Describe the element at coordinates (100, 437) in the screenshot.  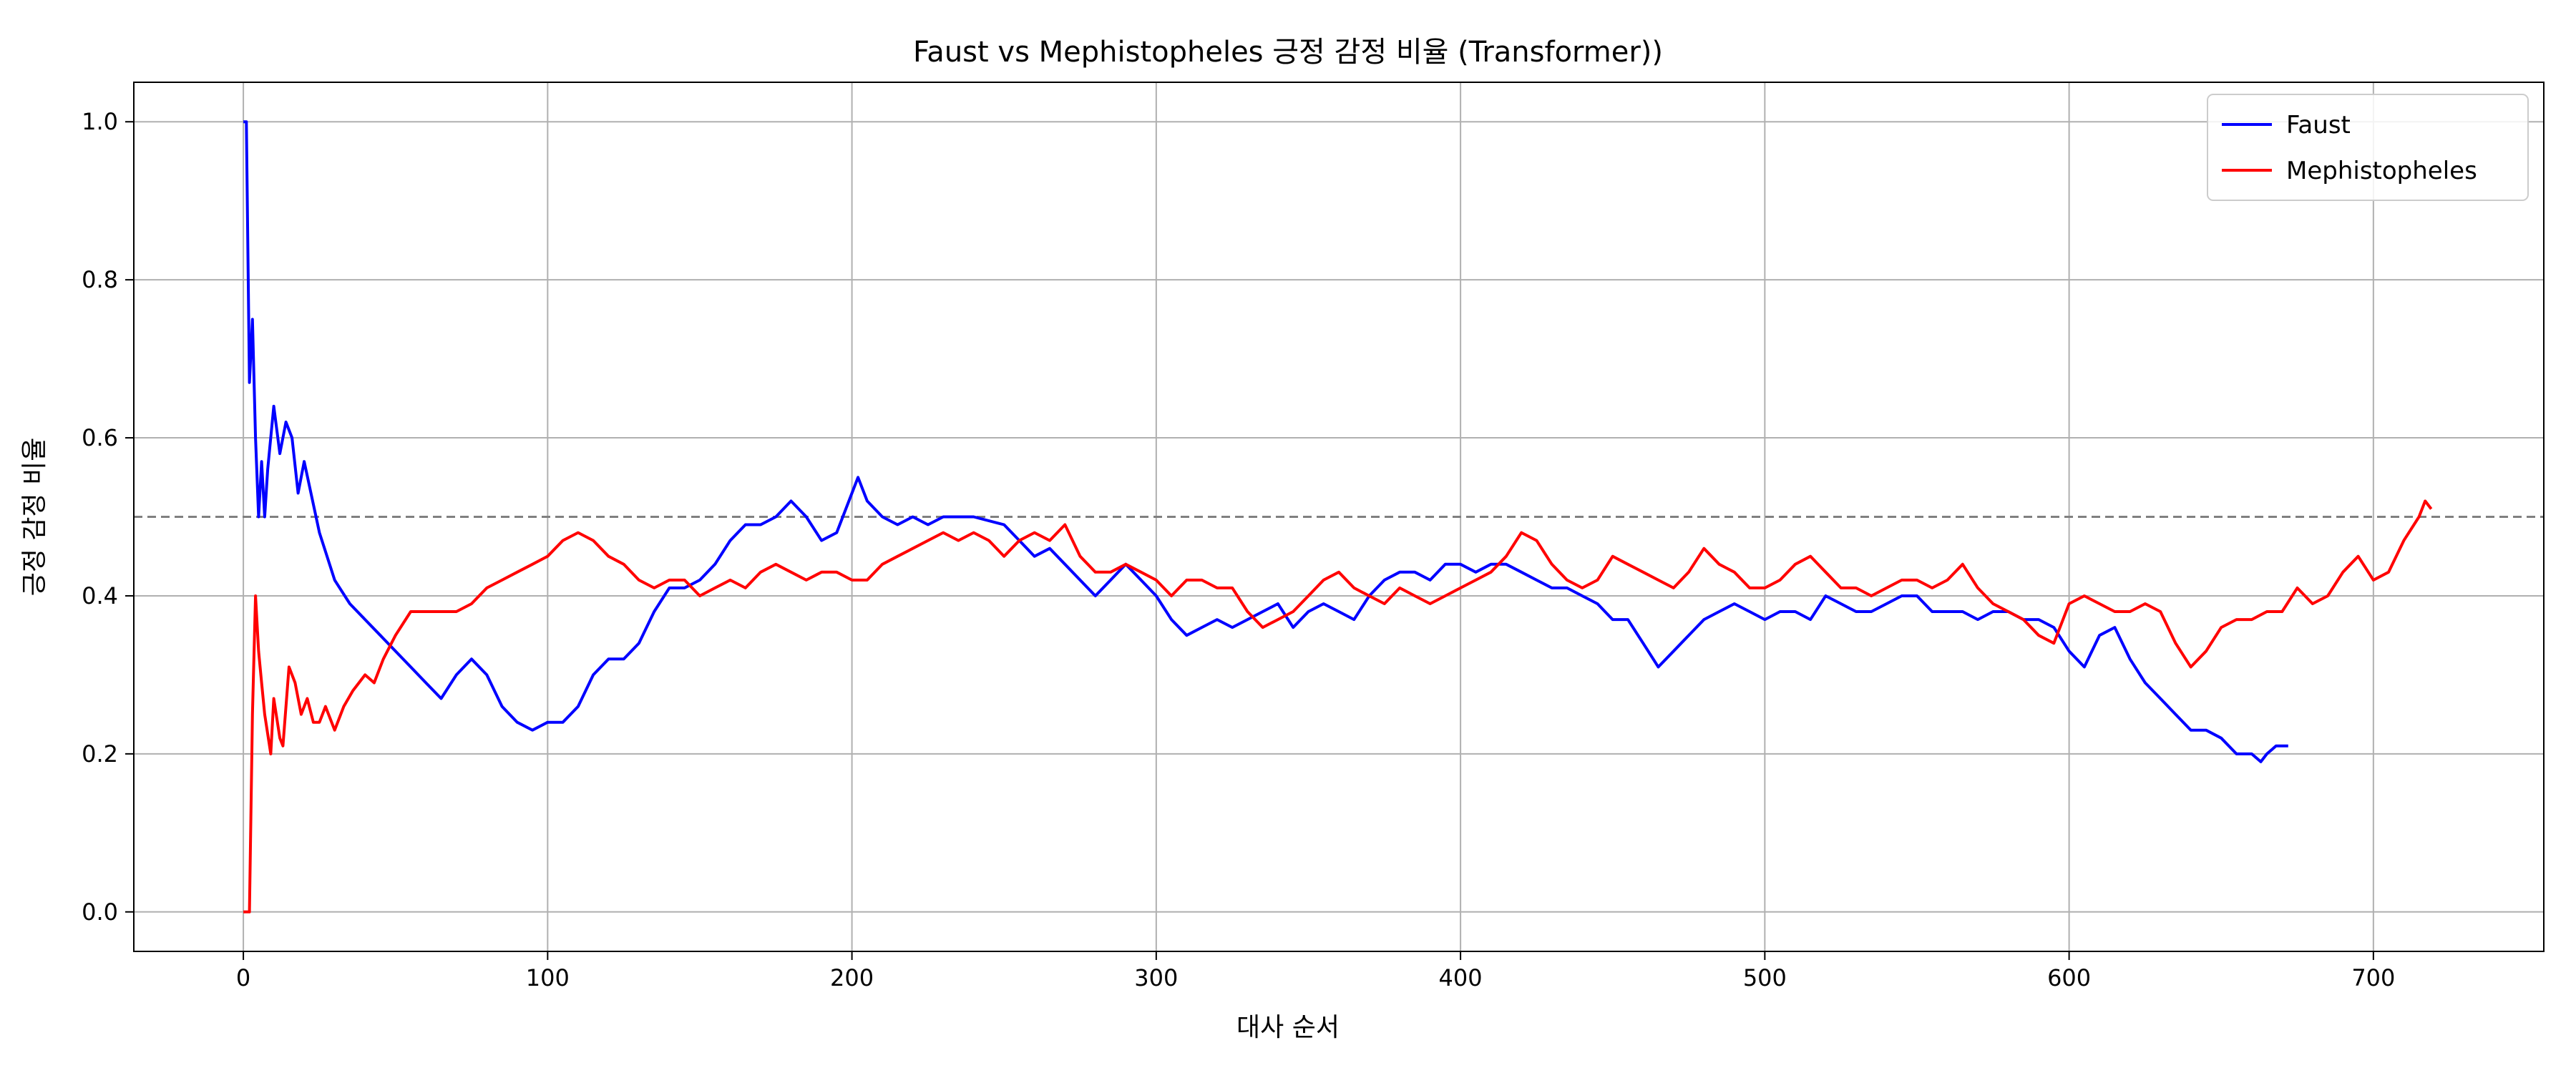
I see `y-tick-label: 0.6` at that location.